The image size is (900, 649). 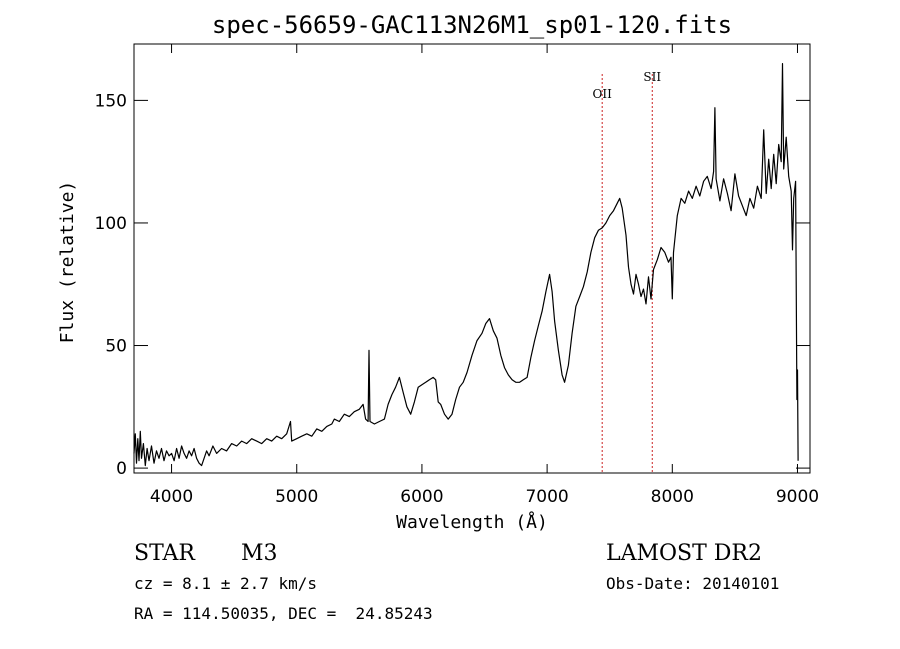 I want to click on x-axis-label: Wavelength (Å), so click(x=472, y=522).